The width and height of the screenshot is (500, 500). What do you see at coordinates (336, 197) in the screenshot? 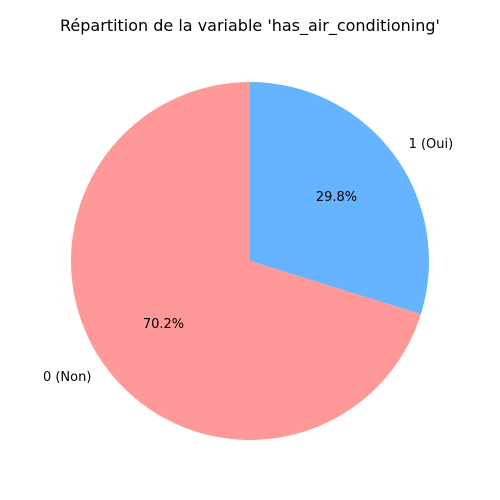
I see `slice-pct-label-0: 29.8%` at bounding box center [336, 197].